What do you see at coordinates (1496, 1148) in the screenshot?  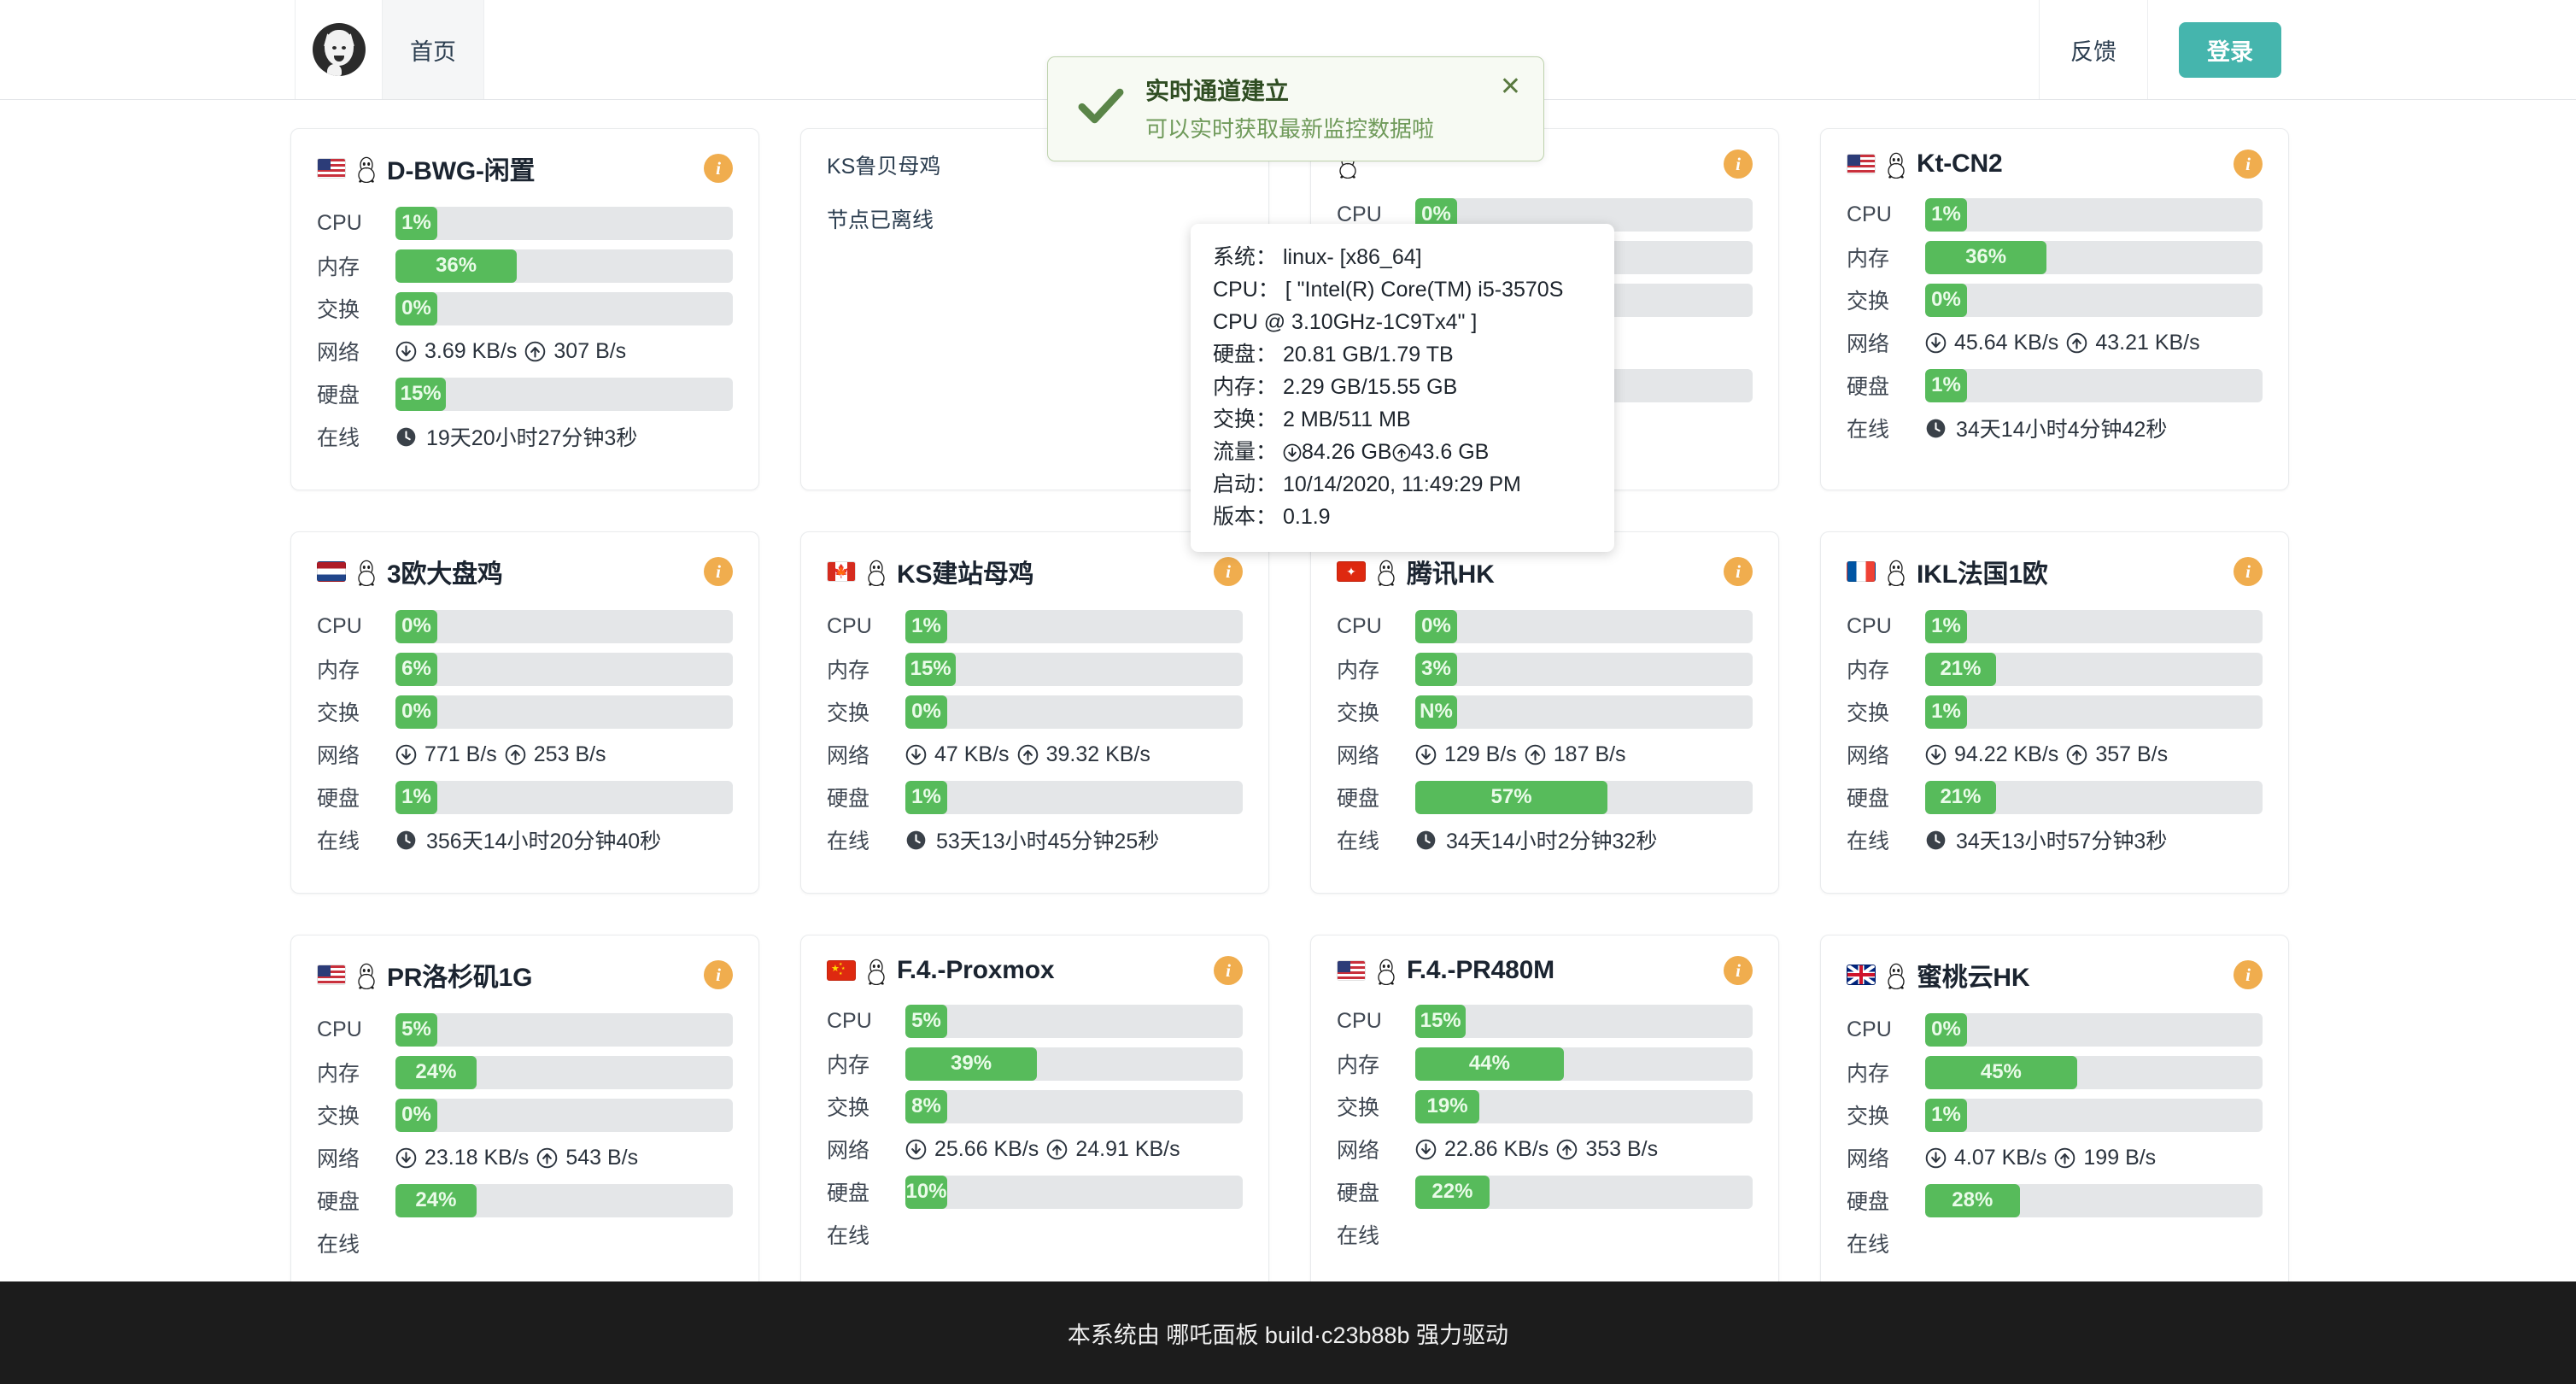 I see `network-down-value: 22.86 KB/s` at bounding box center [1496, 1148].